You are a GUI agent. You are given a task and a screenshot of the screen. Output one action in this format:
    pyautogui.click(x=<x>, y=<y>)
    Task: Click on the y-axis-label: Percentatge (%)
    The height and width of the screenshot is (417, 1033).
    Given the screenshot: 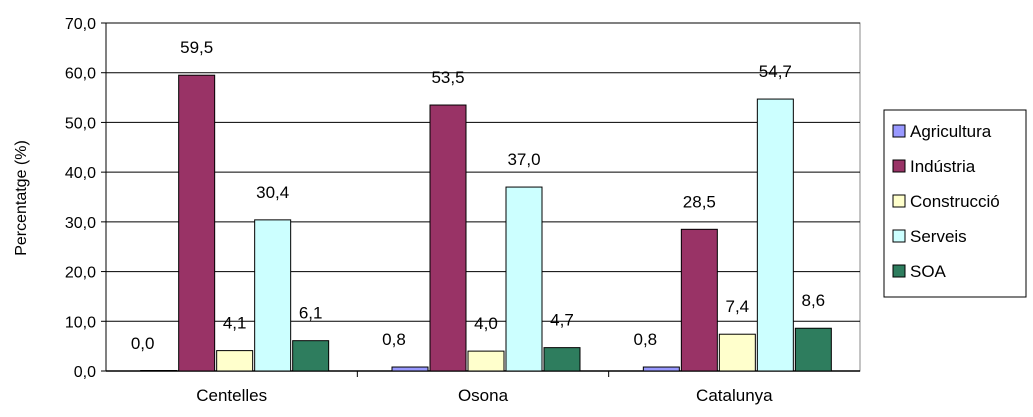 What is the action you would take?
    pyautogui.click(x=21, y=198)
    